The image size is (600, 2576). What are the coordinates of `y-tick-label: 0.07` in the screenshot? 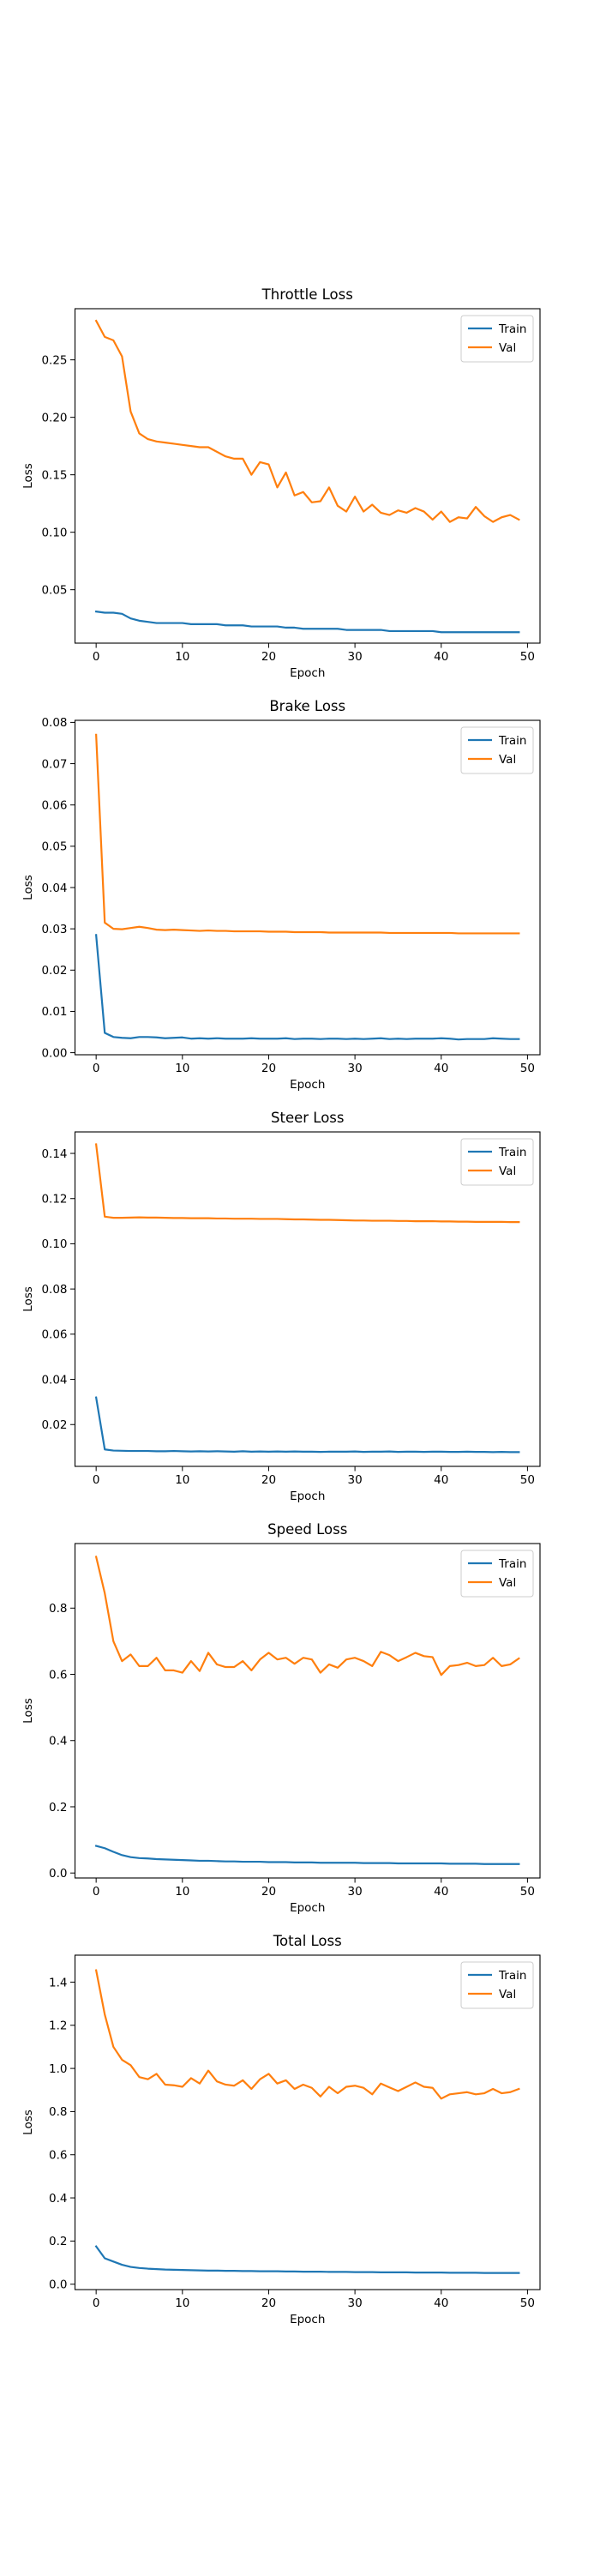 It's located at (54, 764).